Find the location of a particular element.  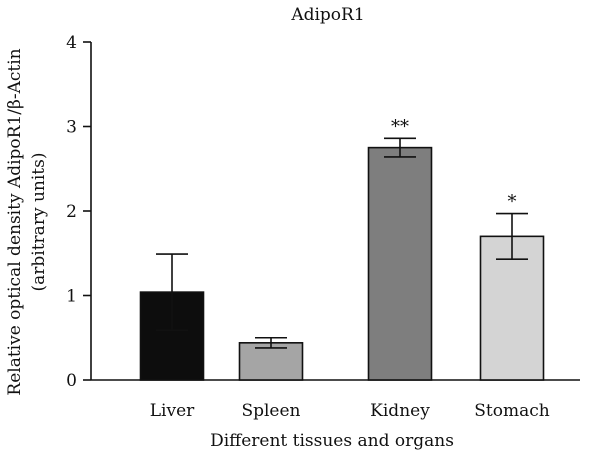

x-tick-label: Stomach is located at coordinates (511, 411).